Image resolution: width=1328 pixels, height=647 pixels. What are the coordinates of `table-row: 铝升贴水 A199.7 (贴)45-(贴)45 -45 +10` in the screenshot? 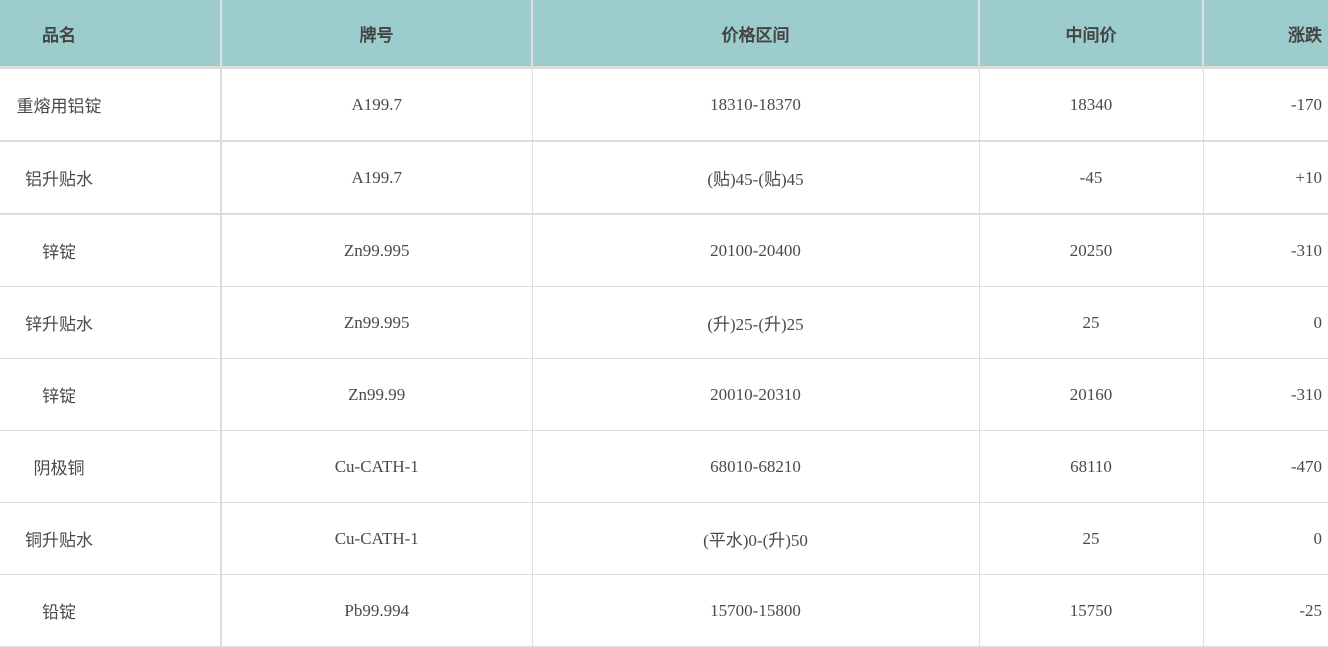 It's located at (664, 178).